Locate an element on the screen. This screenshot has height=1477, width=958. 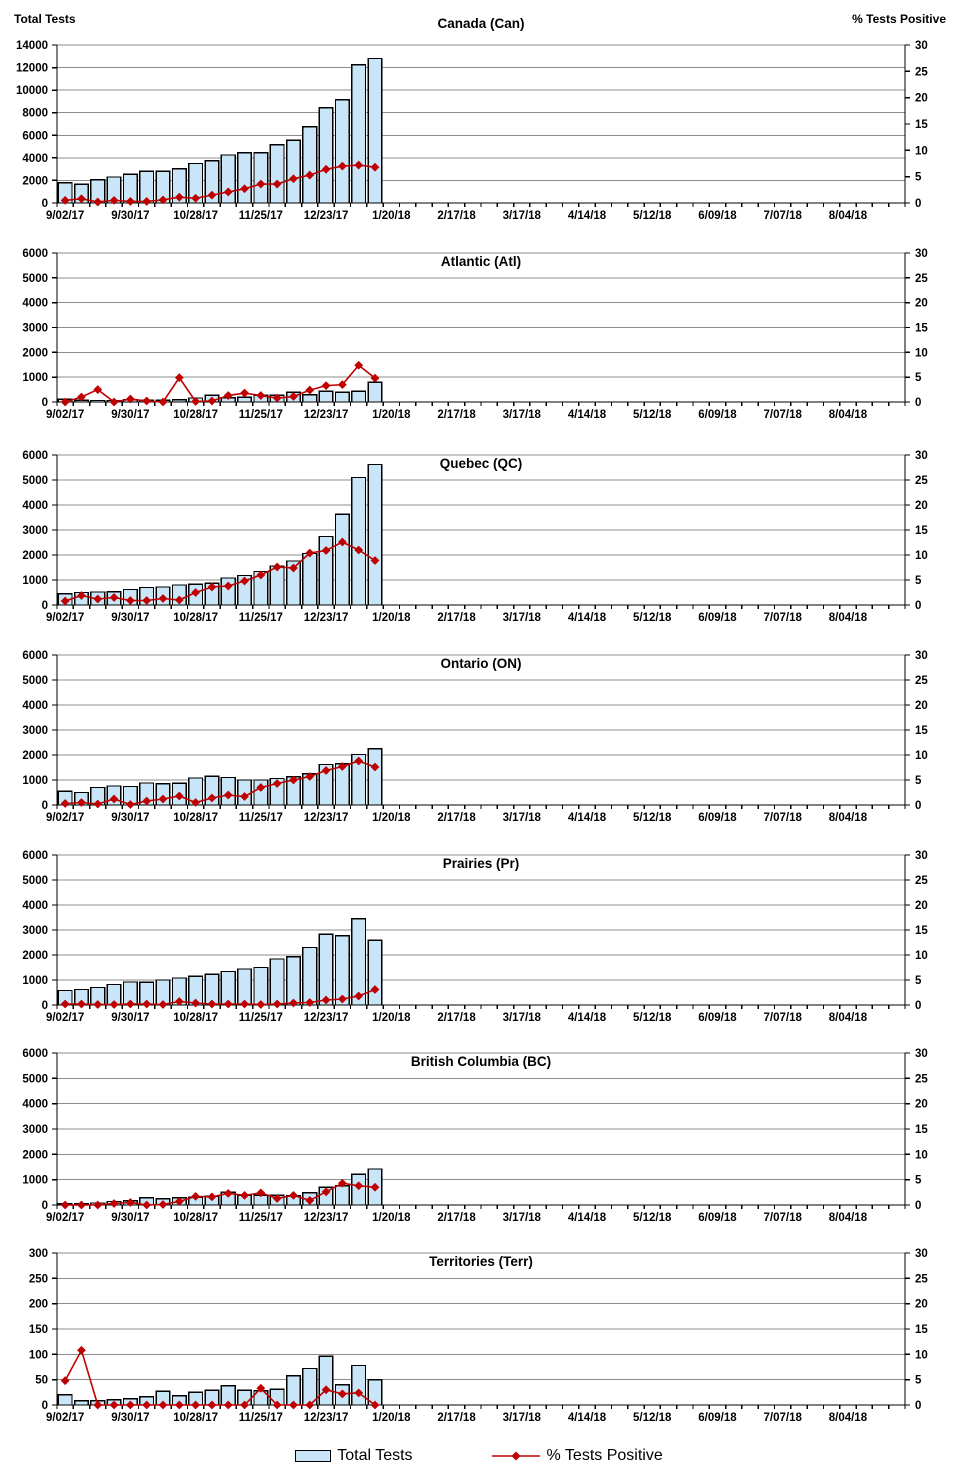
x-axis-label: 6/09/18 is located at coordinates (717, 1018).